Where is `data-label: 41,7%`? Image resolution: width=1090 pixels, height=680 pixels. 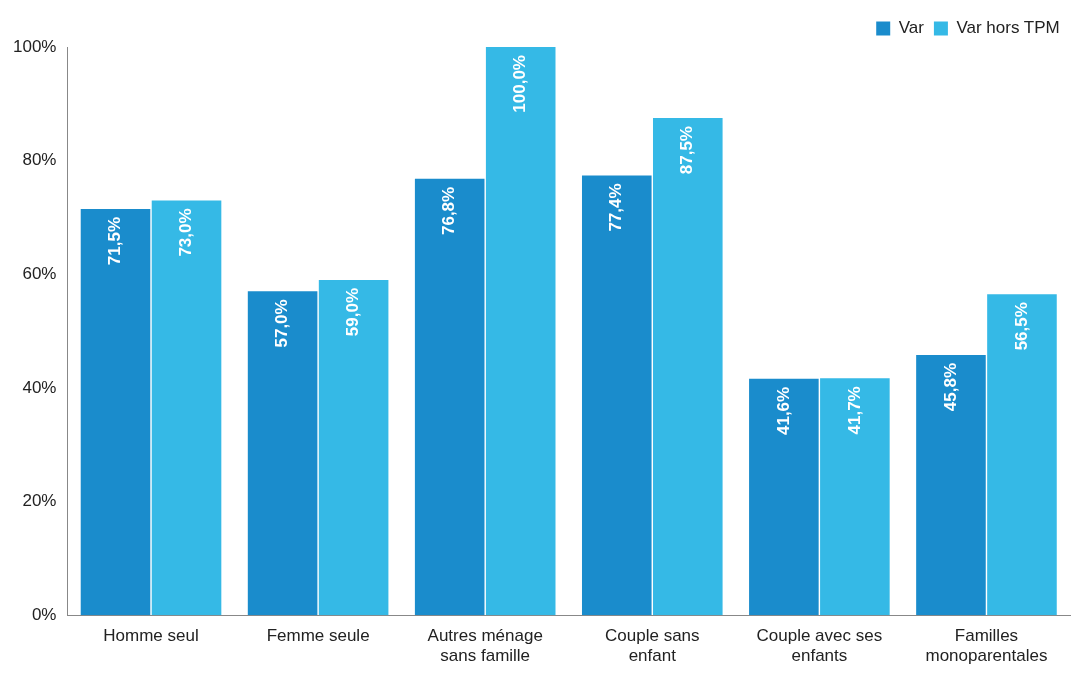
data-label: 41,7% is located at coordinates (854, 410).